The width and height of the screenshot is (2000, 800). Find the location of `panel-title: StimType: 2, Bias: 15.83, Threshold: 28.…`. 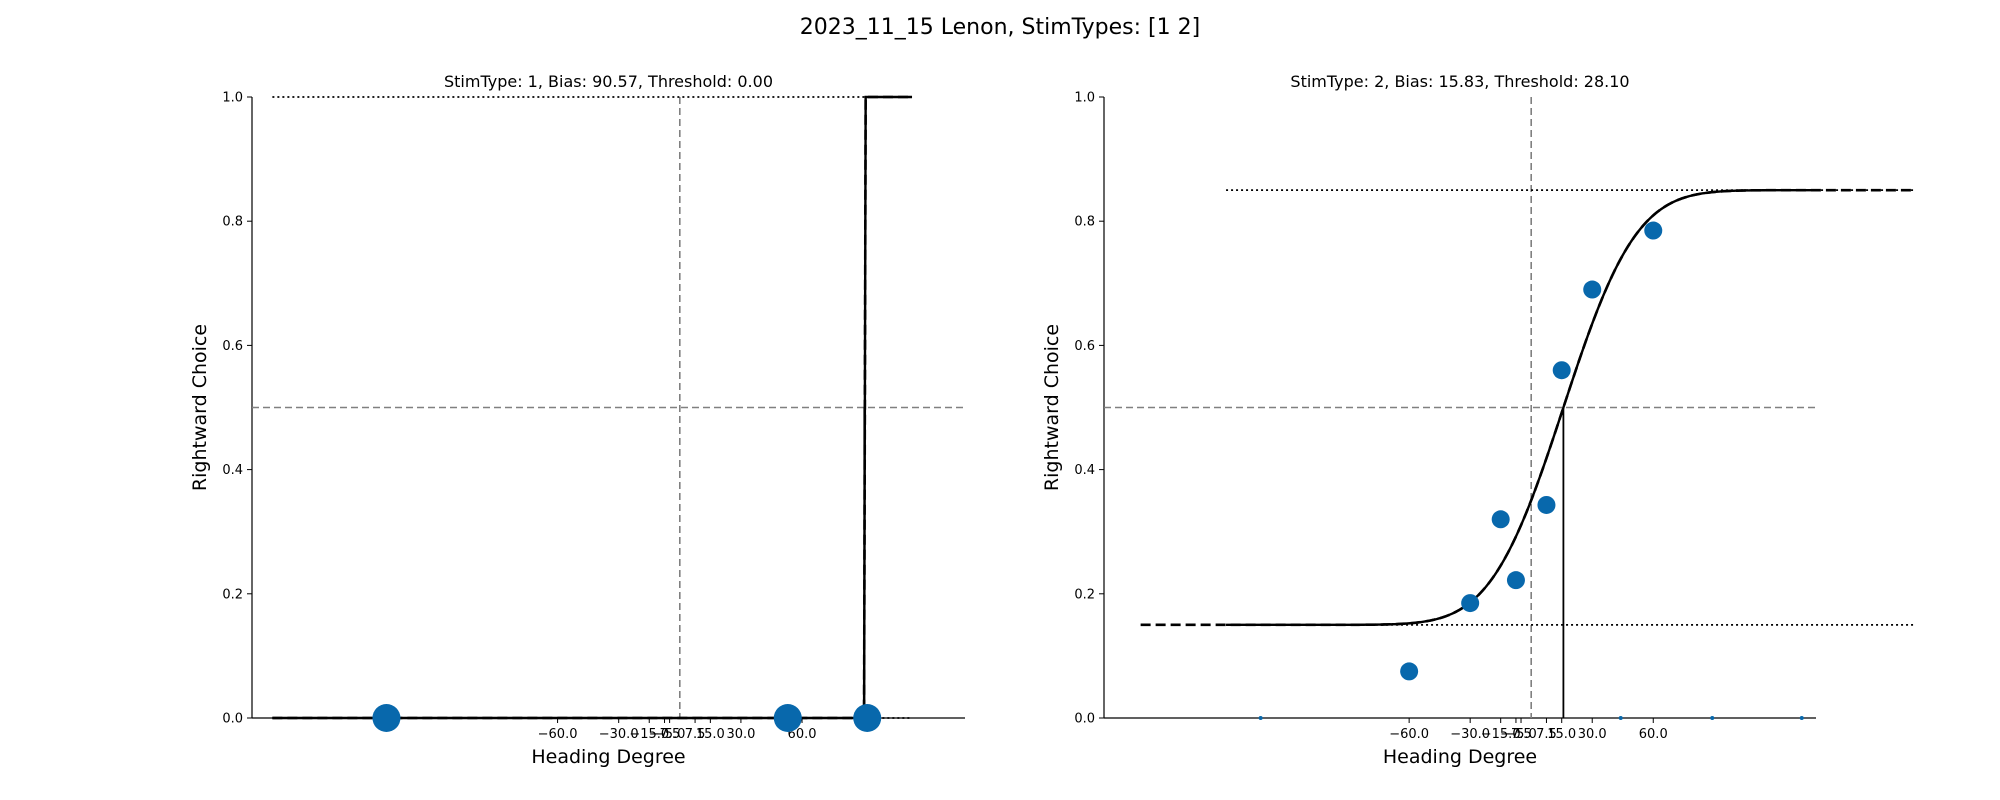

panel-title: StimType: 2, Bias: 15.83, Threshold: 28.… is located at coordinates (1459, 81).